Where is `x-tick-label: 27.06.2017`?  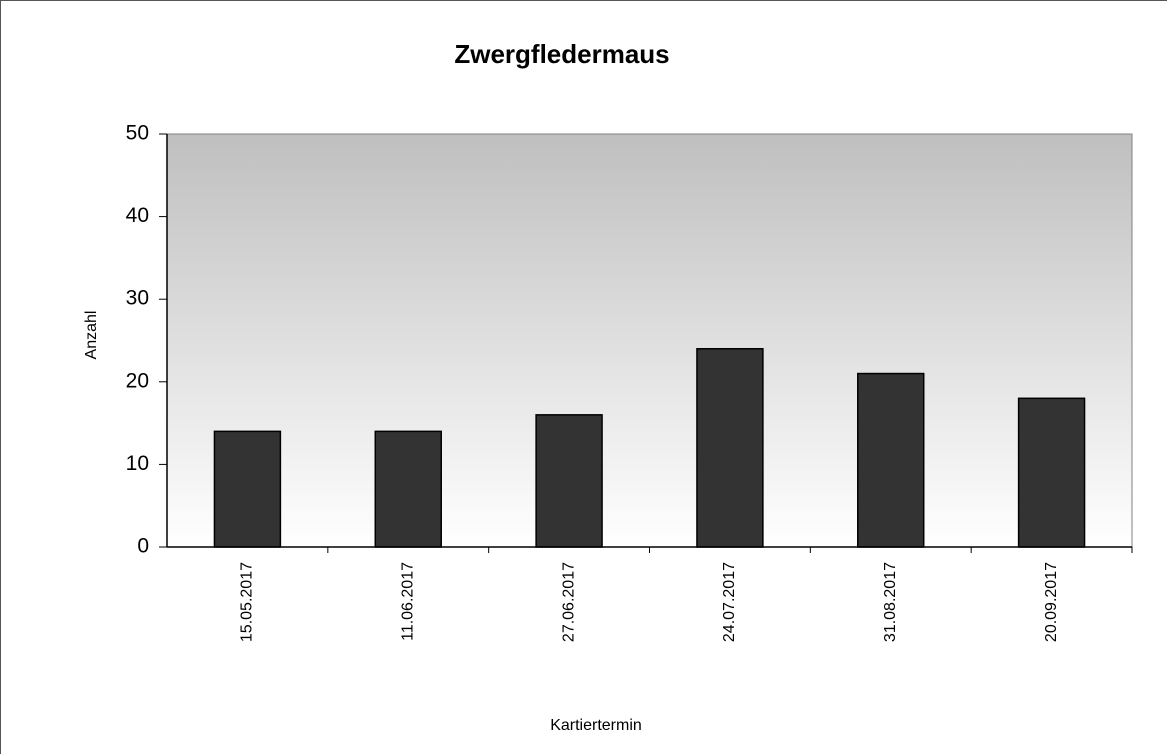
x-tick-label: 27.06.2017 is located at coordinates (568, 602).